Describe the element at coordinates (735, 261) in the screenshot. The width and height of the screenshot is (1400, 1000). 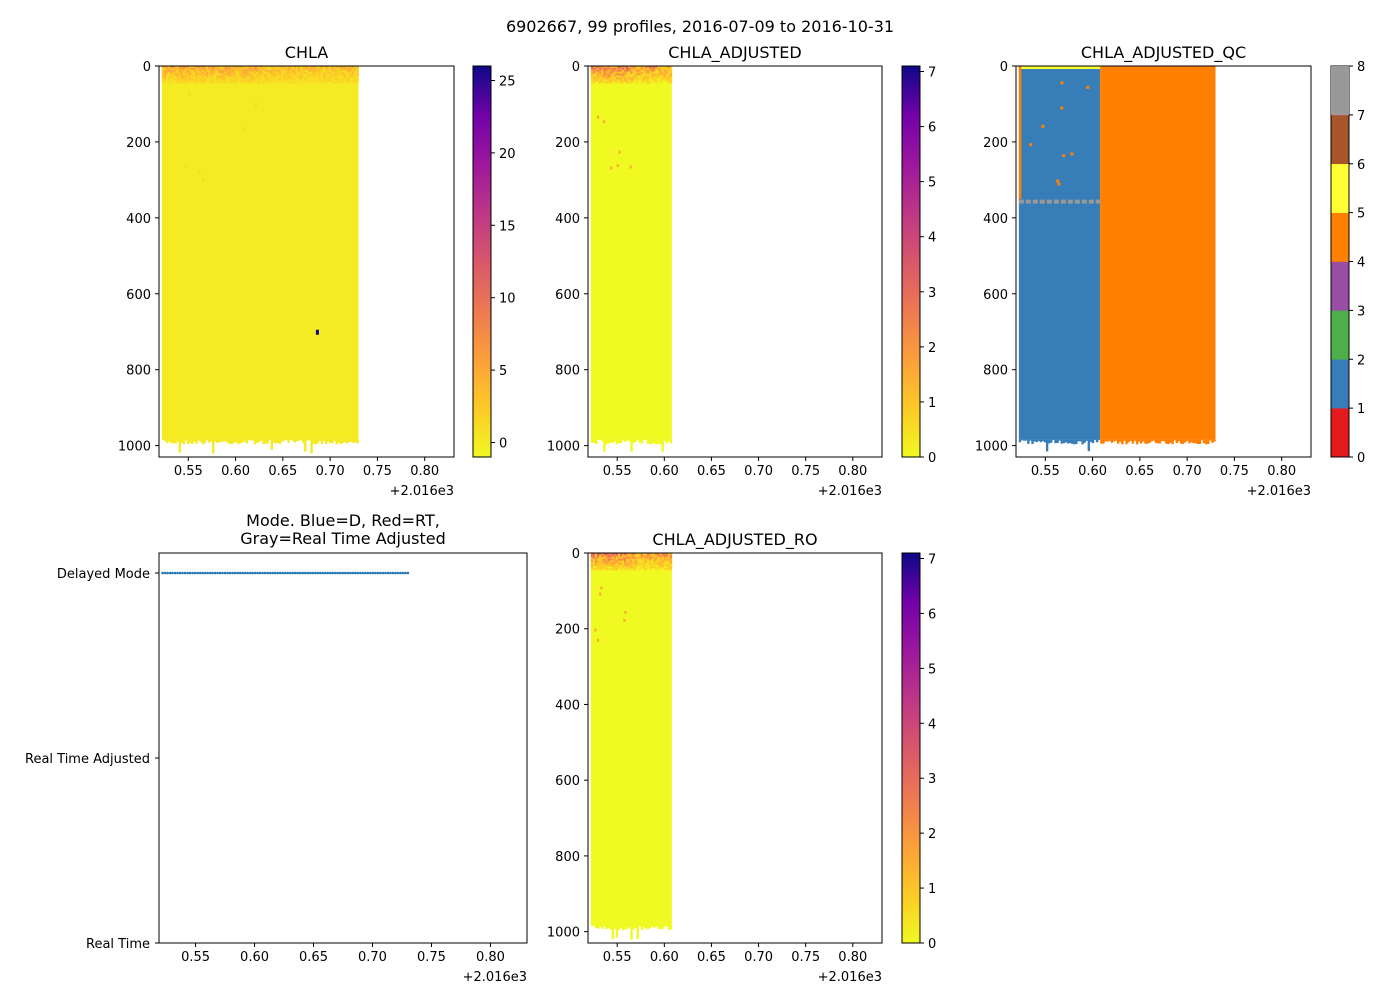
I see `chla-adjusted-axes-frame` at that location.